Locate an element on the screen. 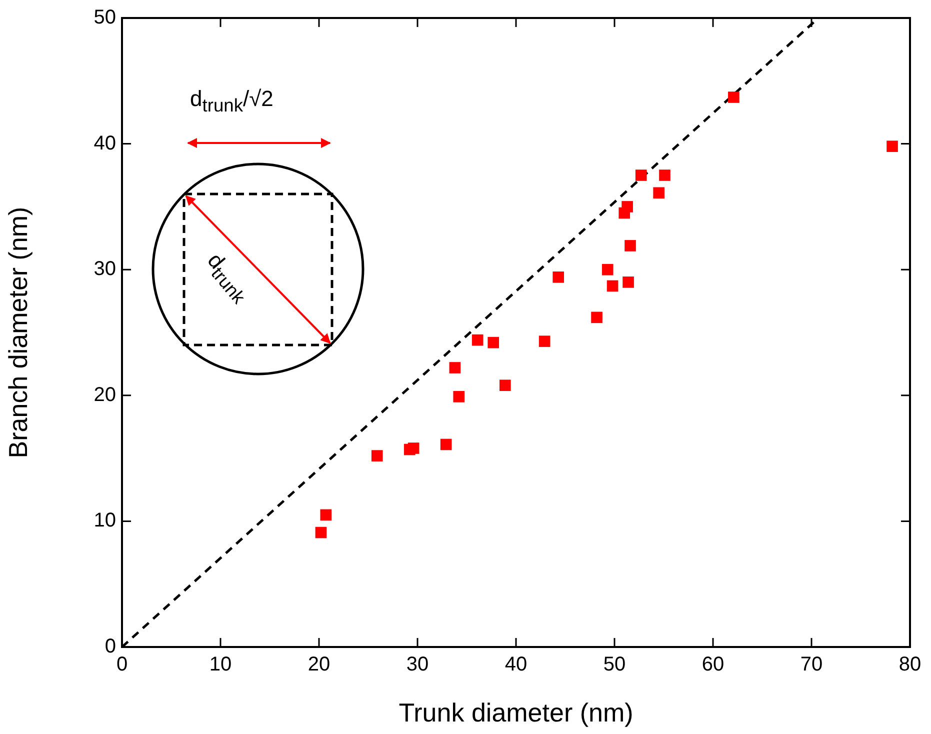 The height and width of the screenshot is (734, 931). x-tick-label: 30 is located at coordinates (417, 665).